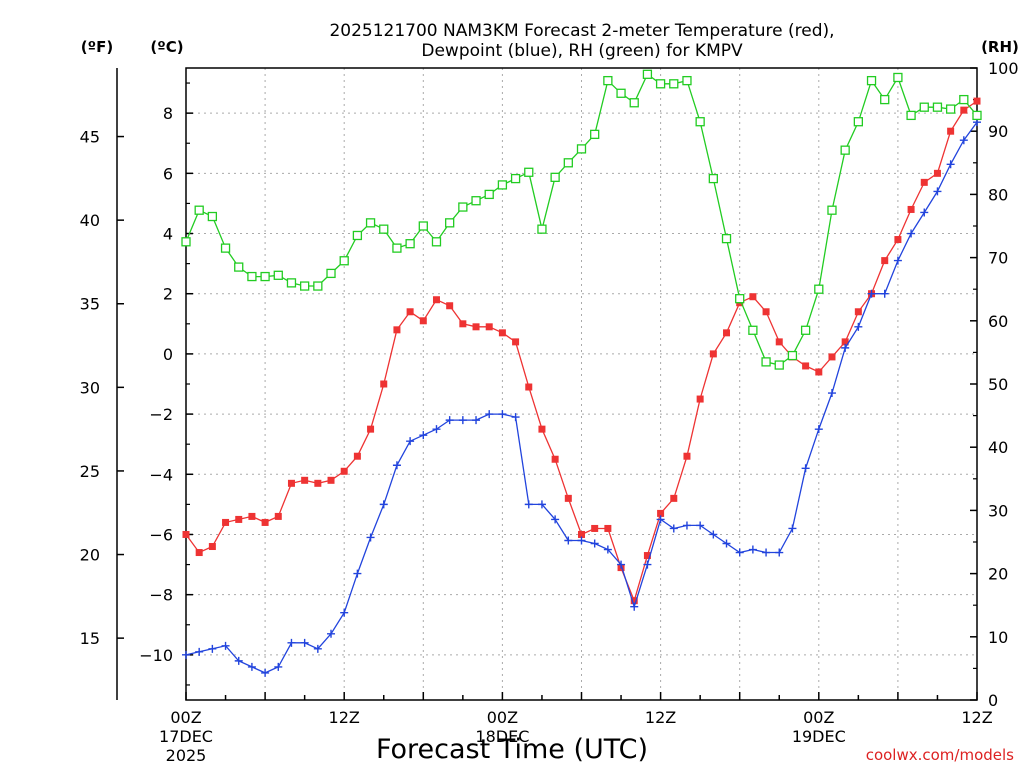 The height and width of the screenshot is (768, 1024). I want to click on fahrenheit-tick-label: 30, so click(90, 387).